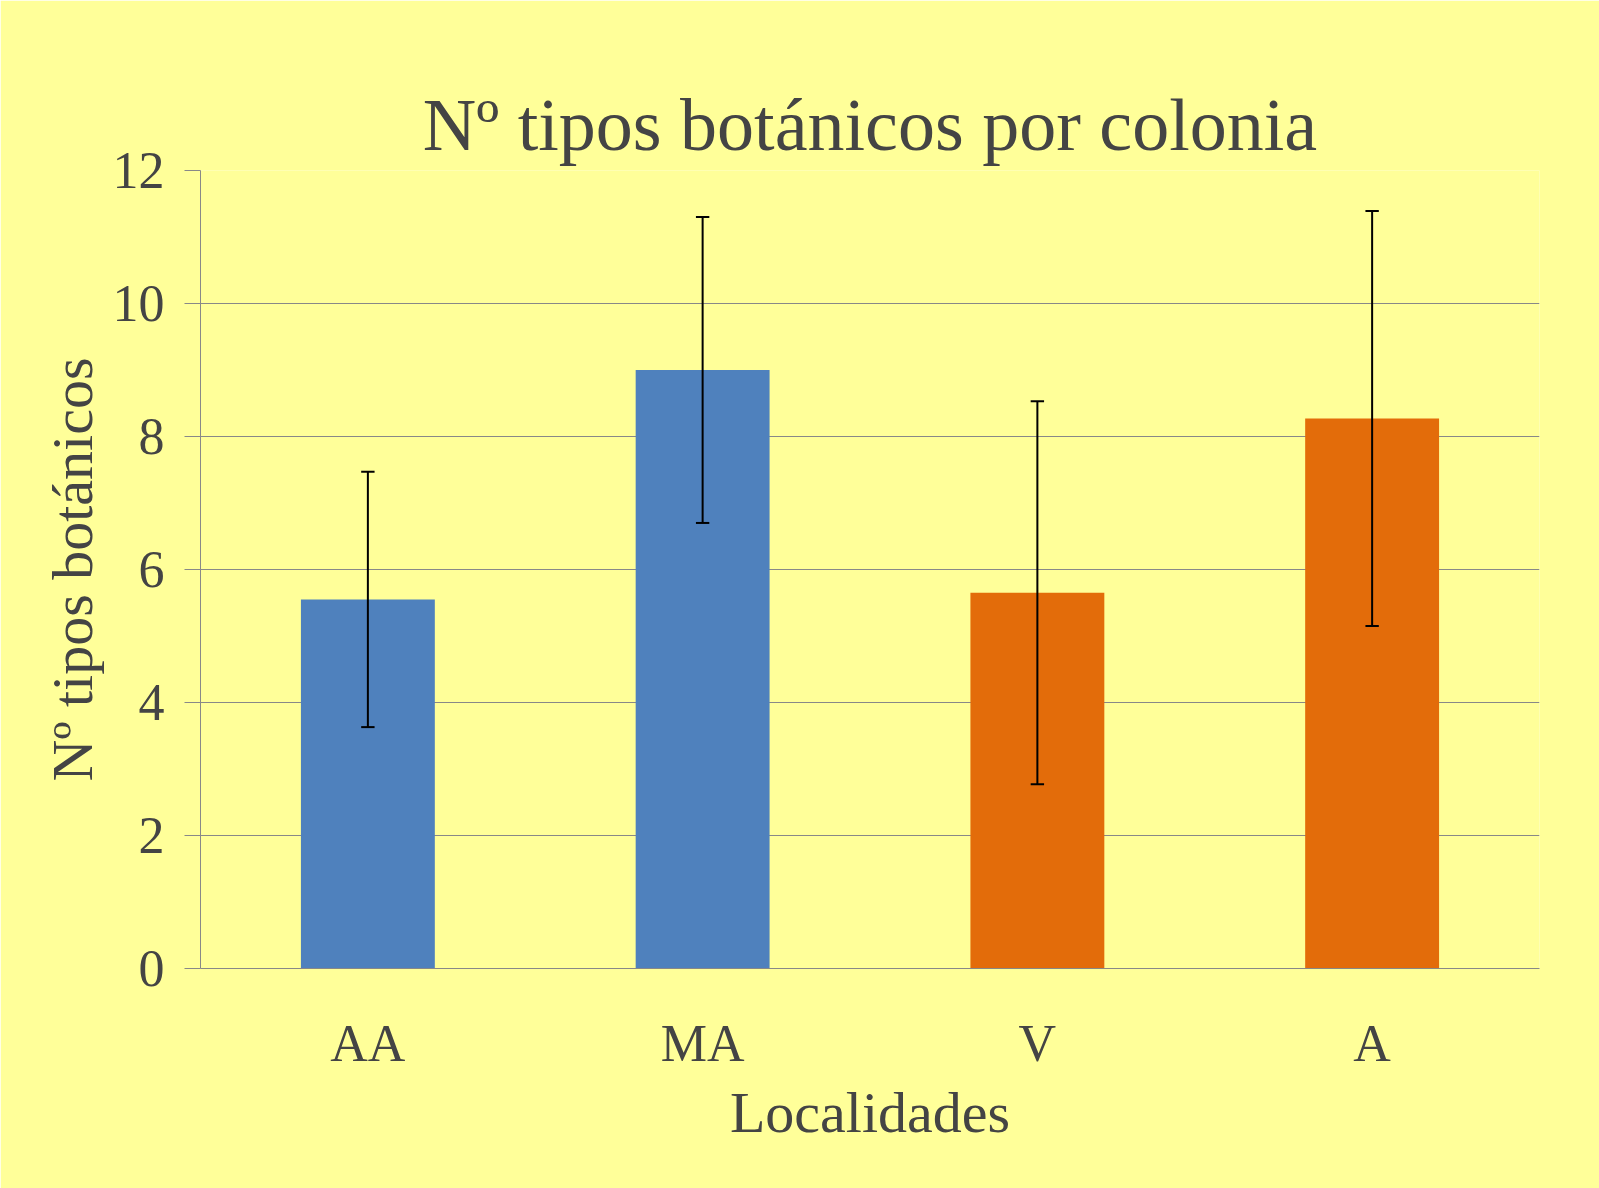 This screenshot has width=1599, height=1188. I want to click on x-axis-title: Localidades, so click(870, 1112).